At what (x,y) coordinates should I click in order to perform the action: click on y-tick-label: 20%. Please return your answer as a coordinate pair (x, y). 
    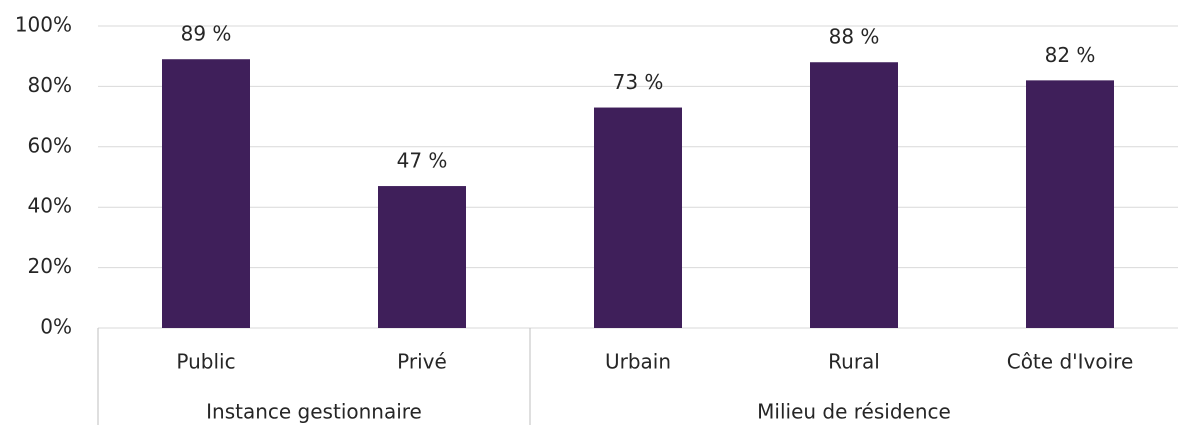
    Looking at the image, I should click on (50, 266).